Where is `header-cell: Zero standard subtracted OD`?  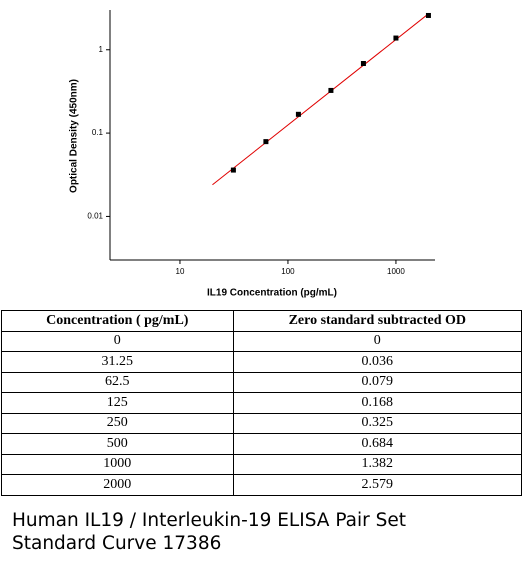
header-cell: Zero standard subtracted OD is located at coordinates (377, 321).